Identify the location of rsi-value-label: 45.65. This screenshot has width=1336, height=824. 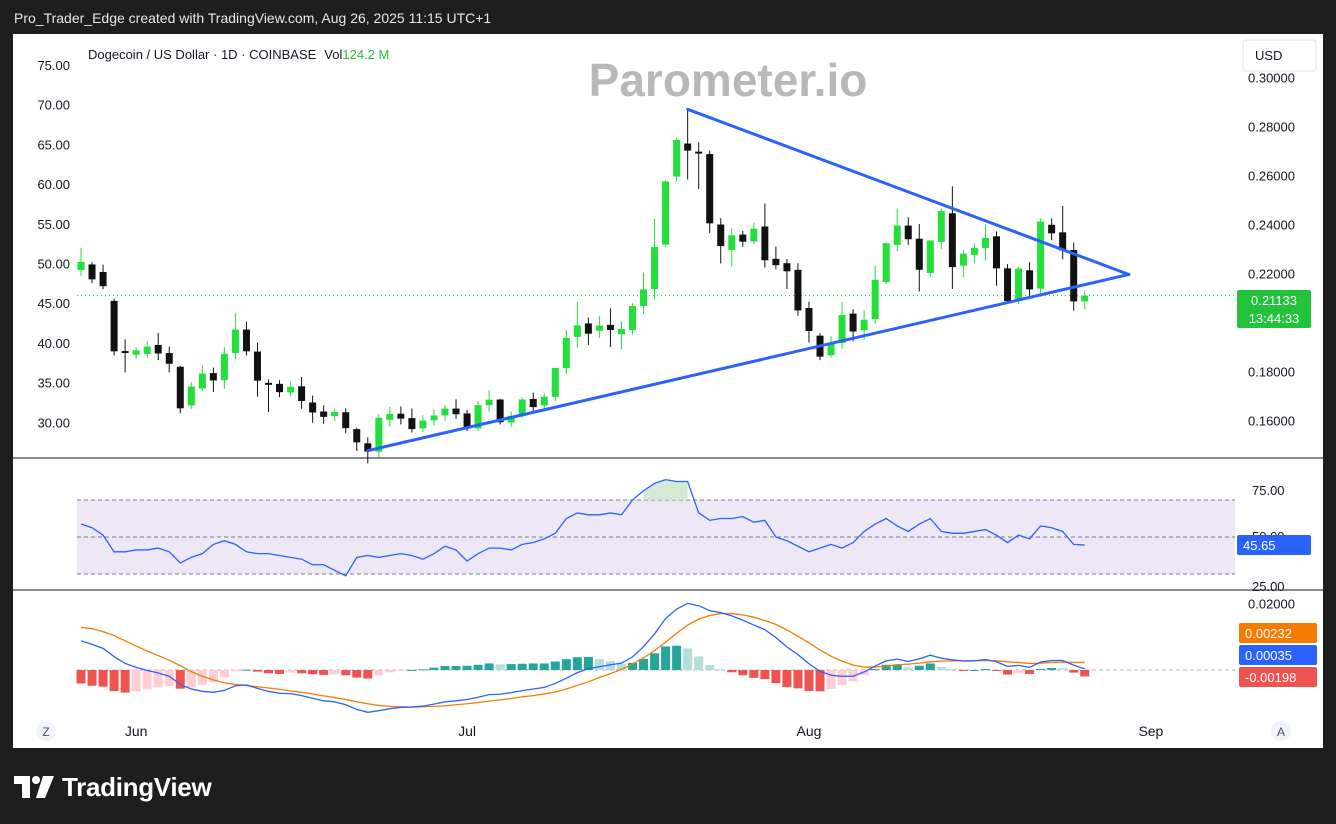
(1259, 545).